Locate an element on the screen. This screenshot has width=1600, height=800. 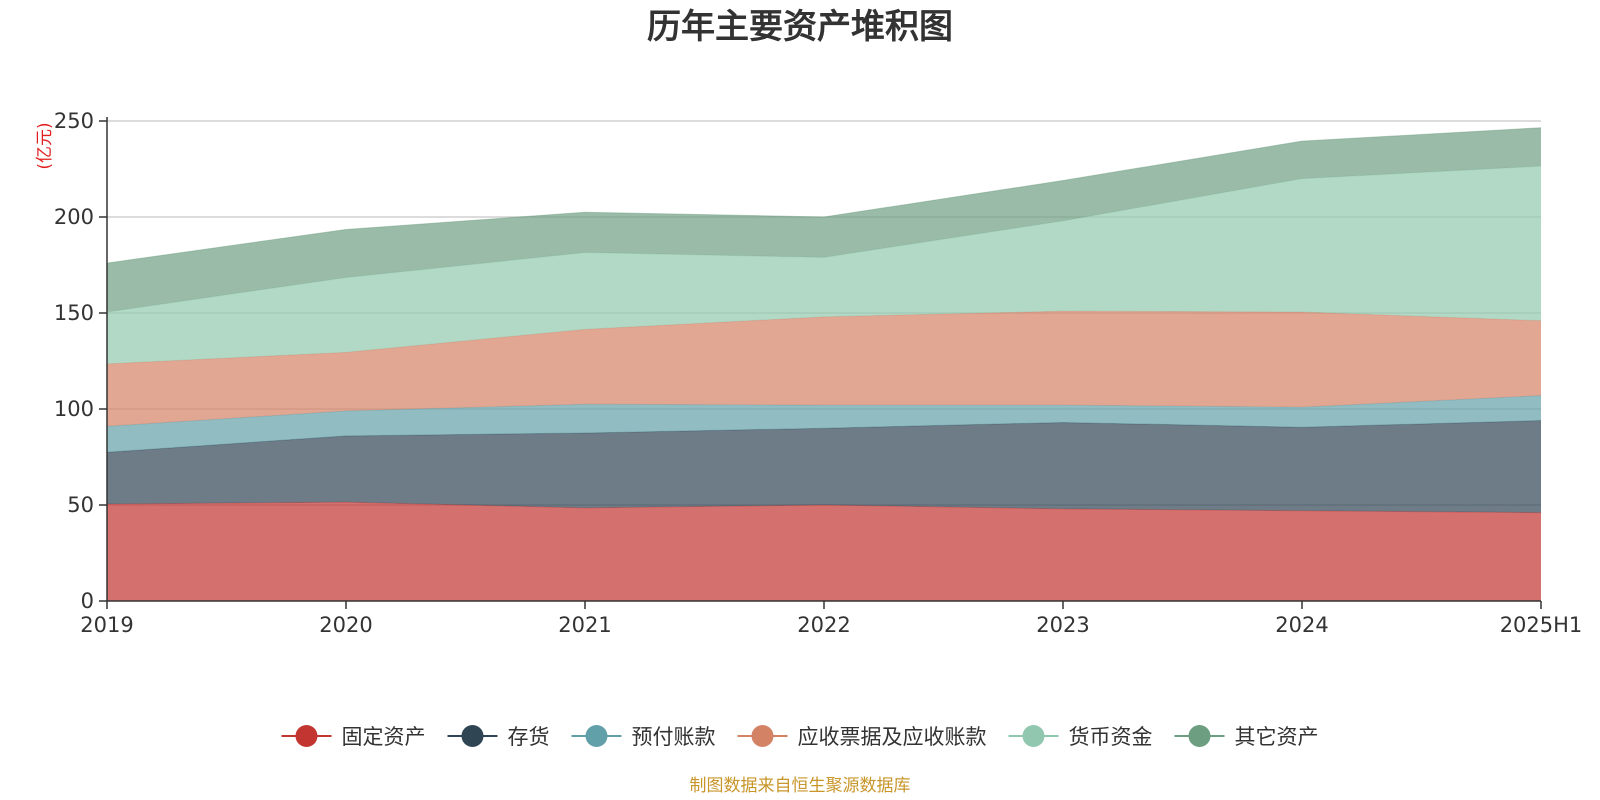
y-tick-label: 200 is located at coordinates (74, 217).